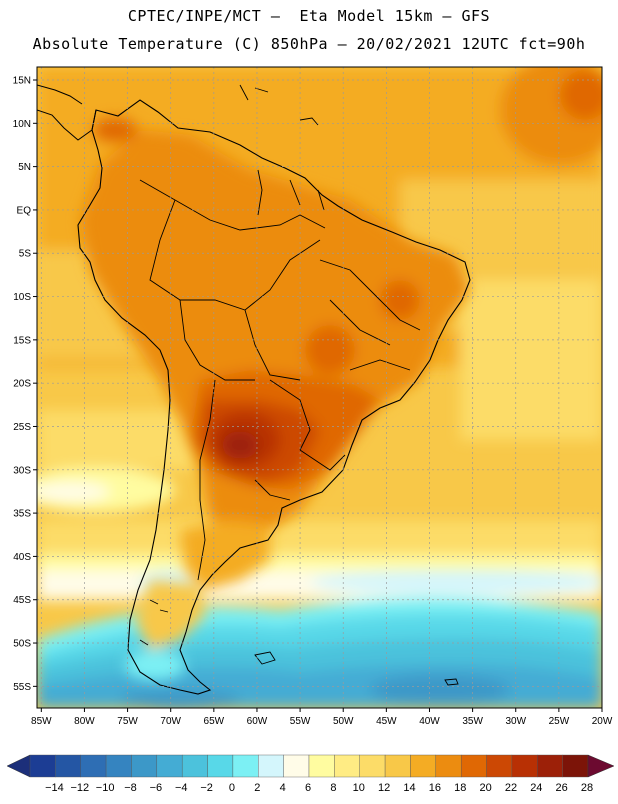 Image resolution: width=618 pixels, height=804 pixels. Describe the element at coordinates (257, 788) in the screenshot. I see `colorbar-label: 2` at that location.